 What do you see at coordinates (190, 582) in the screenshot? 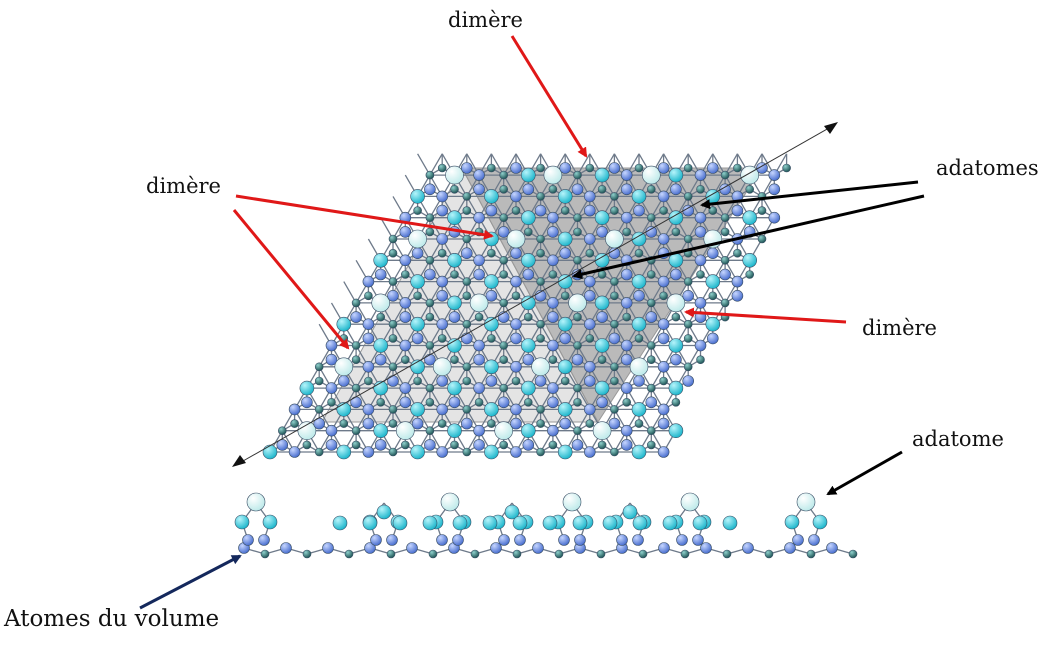
I see `arrow-atomes-volume` at bounding box center [190, 582].